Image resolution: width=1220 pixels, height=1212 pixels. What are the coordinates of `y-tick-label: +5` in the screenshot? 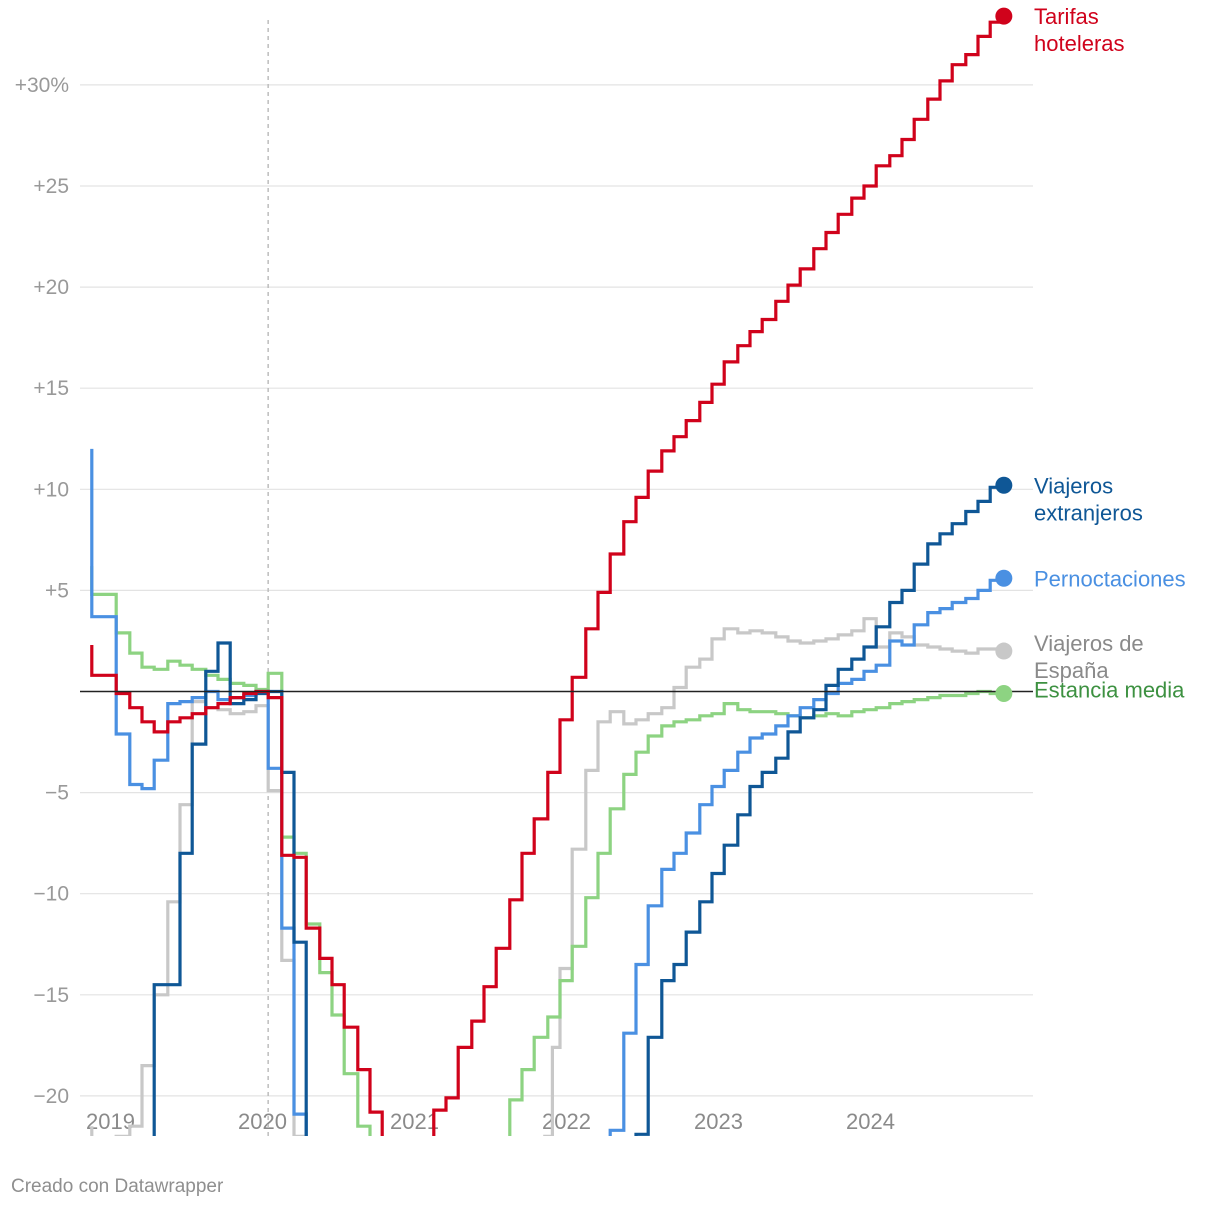 It's located at (57, 590).